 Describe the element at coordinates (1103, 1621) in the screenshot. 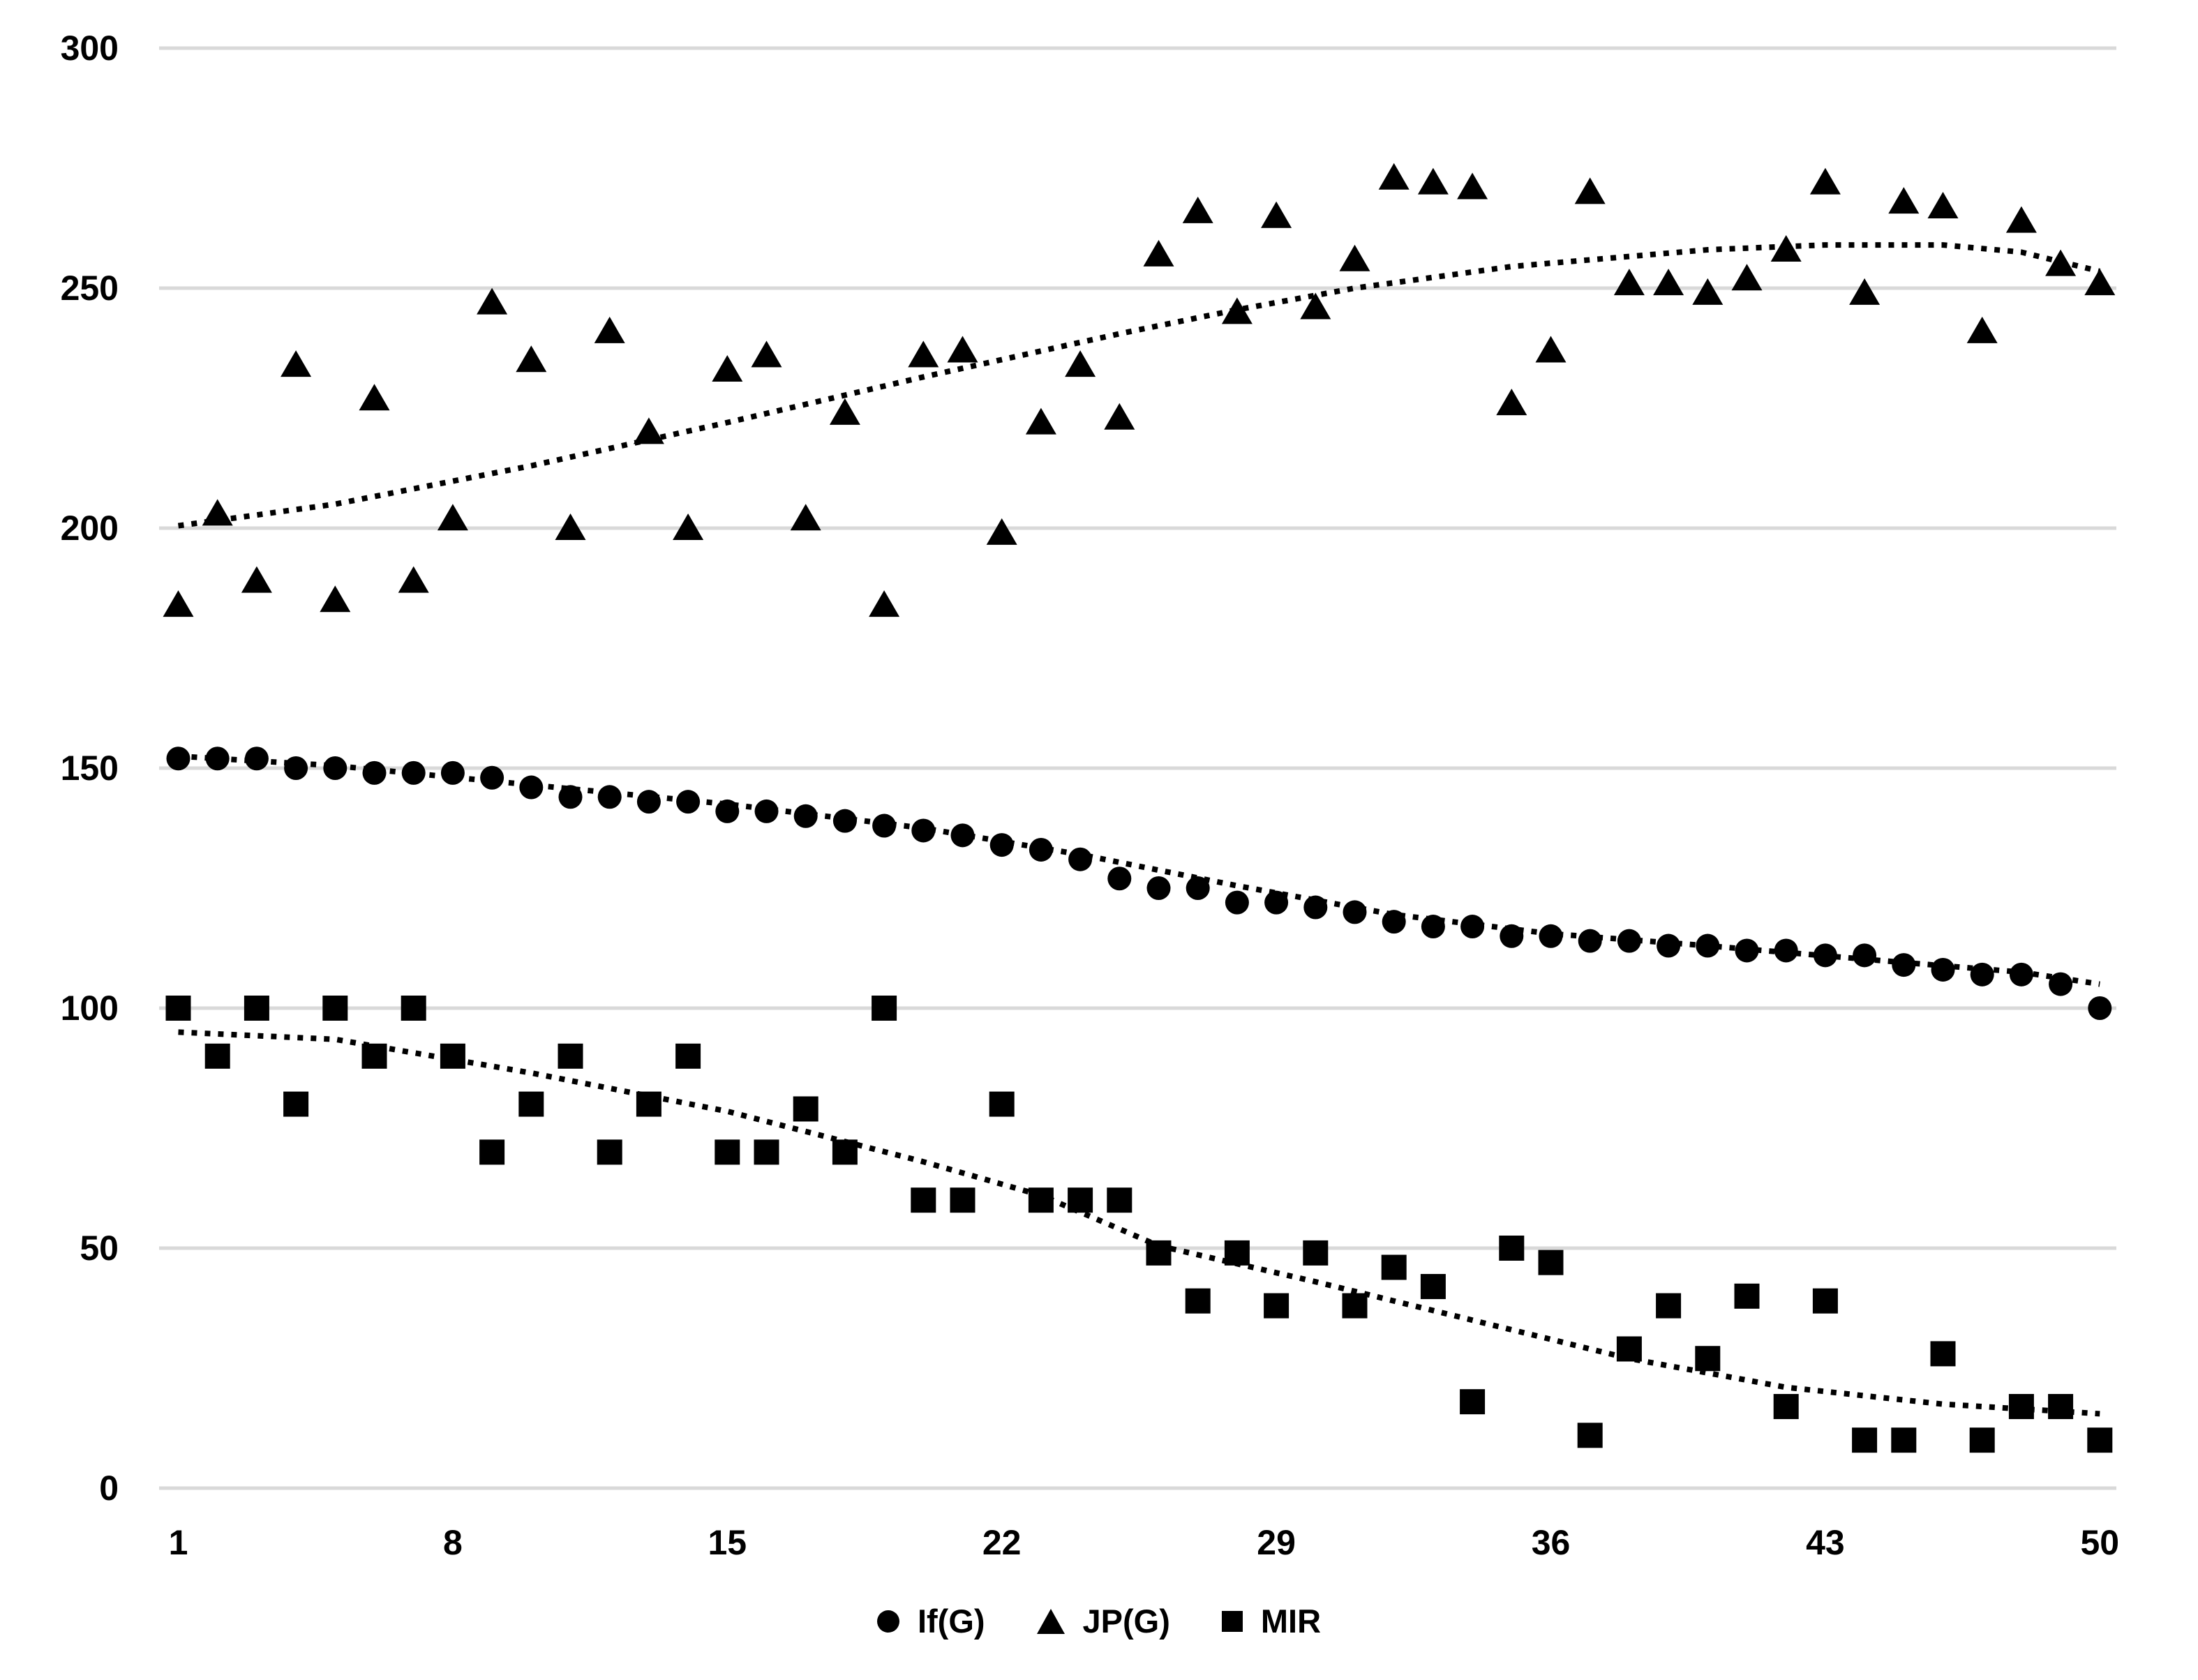

I see `legend-item-jpg: JP(G)` at that location.